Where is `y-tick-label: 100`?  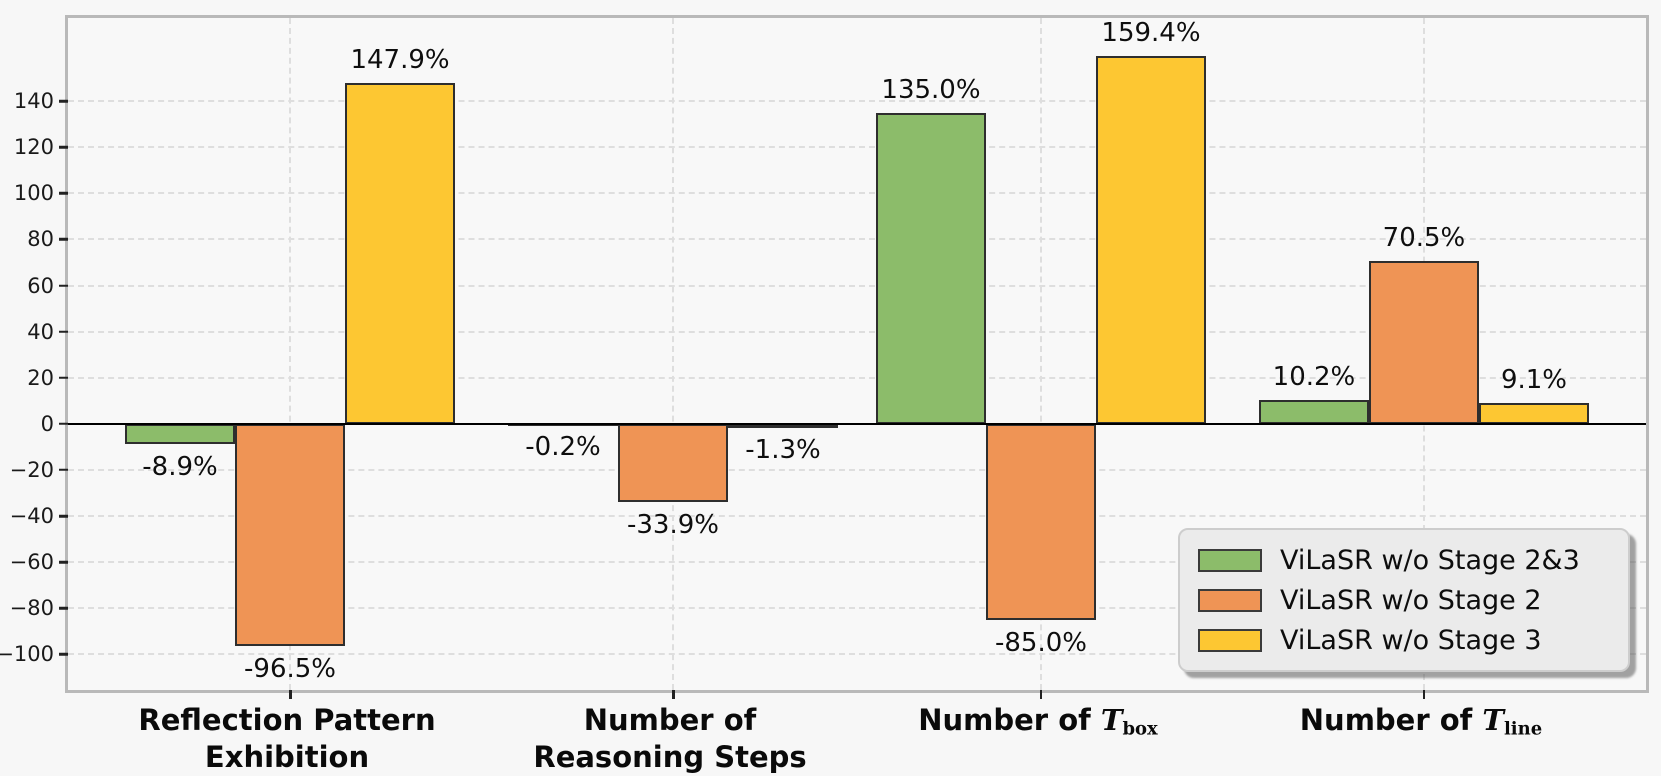 y-tick-label: 100 is located at coordinates (33, 193).